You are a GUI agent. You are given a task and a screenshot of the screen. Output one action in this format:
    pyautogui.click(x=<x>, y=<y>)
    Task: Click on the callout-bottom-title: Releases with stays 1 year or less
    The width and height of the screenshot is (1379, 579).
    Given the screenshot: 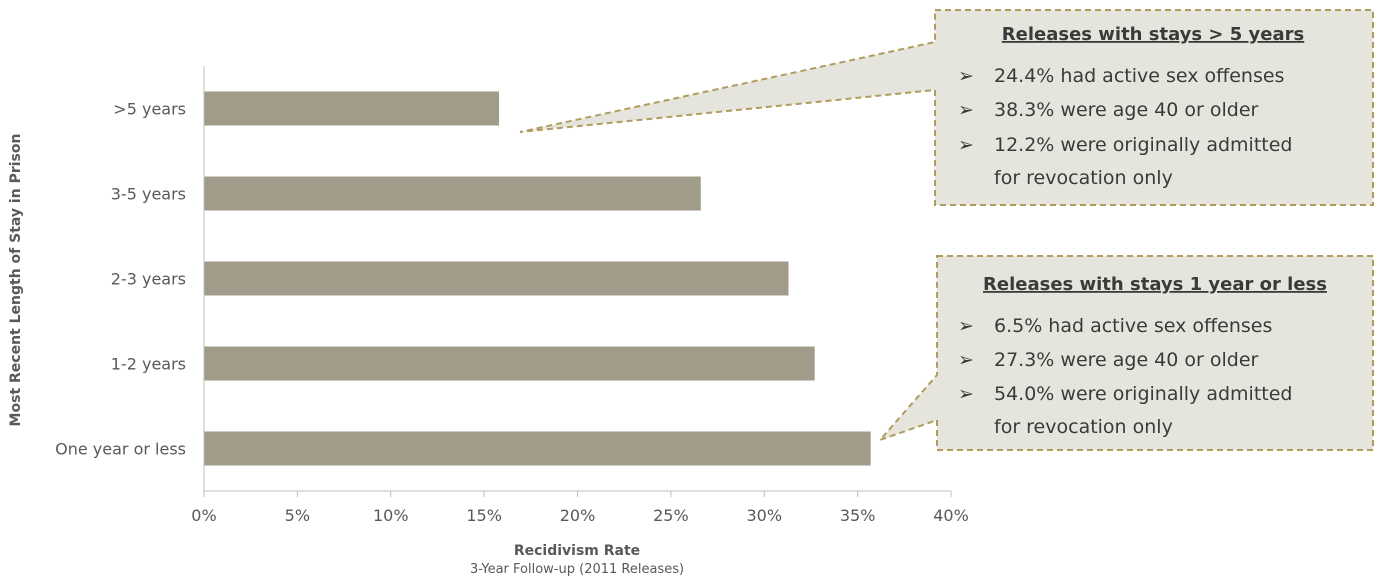 What is the action you would take?
    pyautogui.click(x=1155, y=284)
    